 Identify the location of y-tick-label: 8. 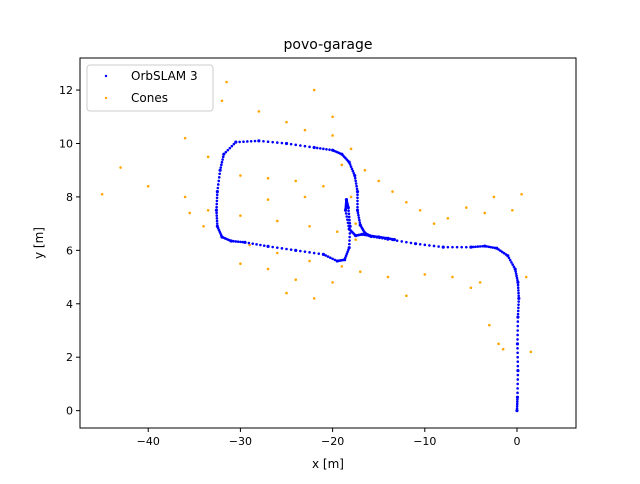
(69, 197).